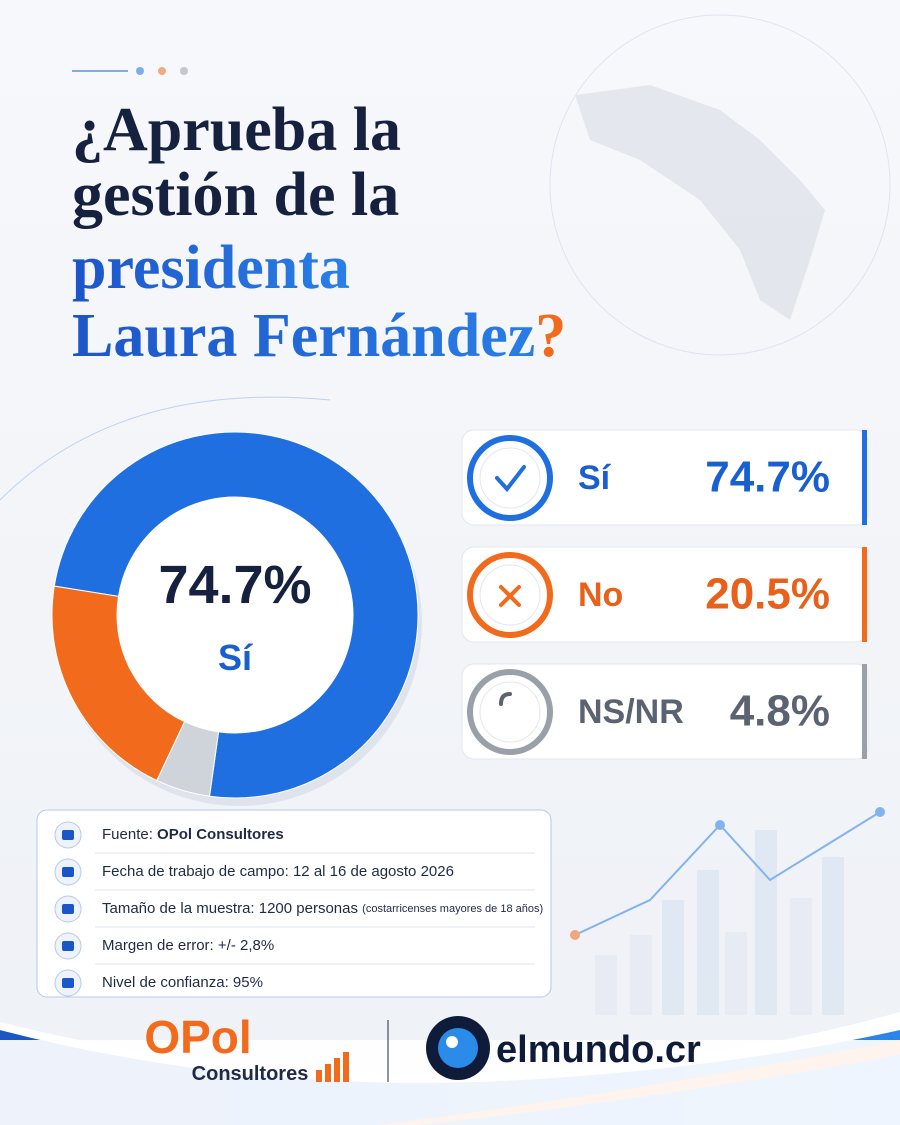 Image resolution: width=900 pixels, height=1125 pixels. I want to click on donut-hole, so click(235, 615).